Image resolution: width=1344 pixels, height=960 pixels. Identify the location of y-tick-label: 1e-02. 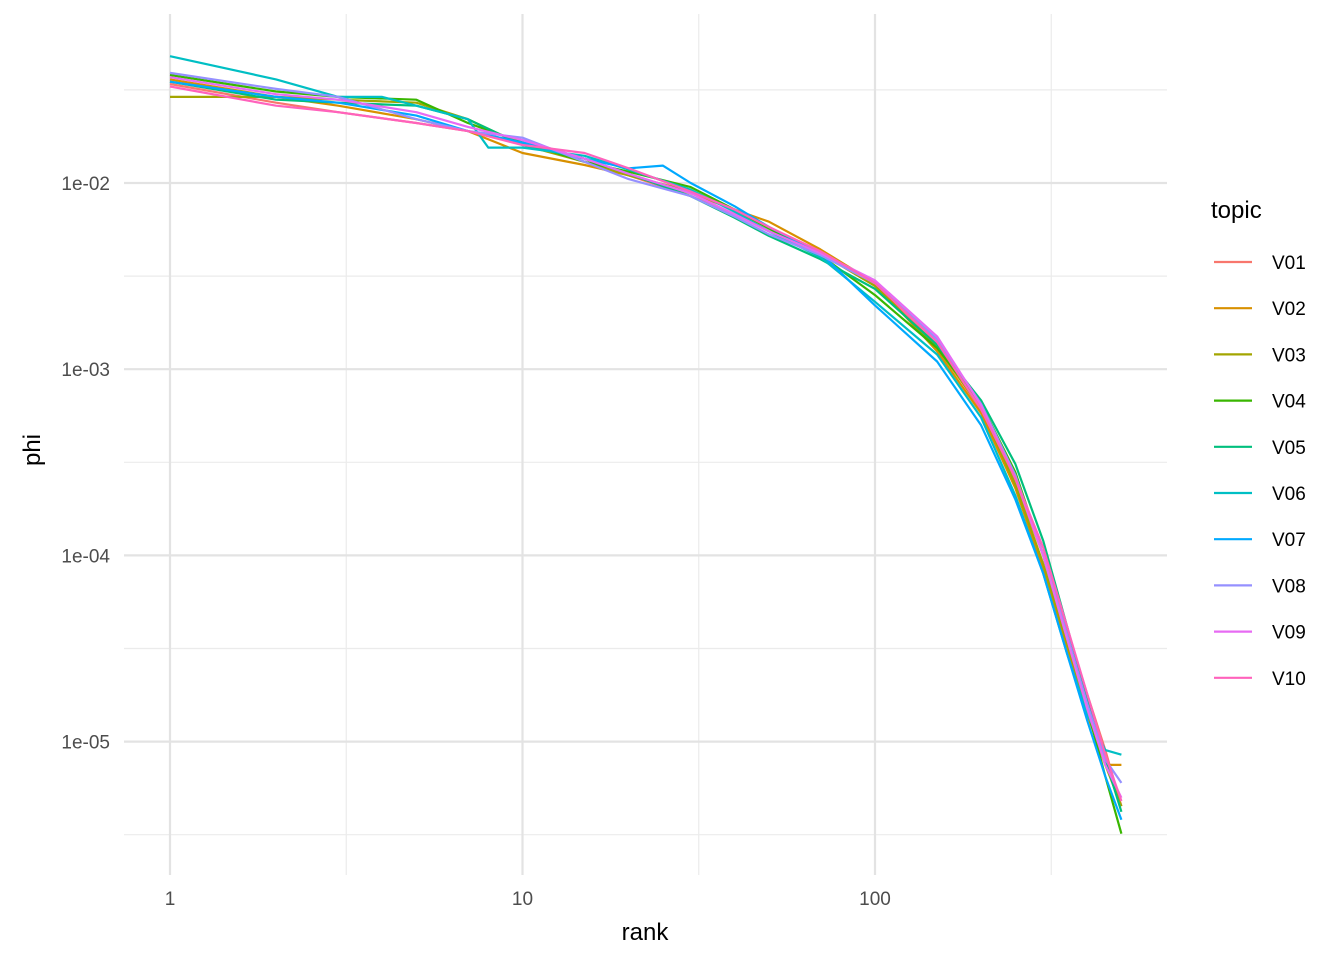
(85, 184).